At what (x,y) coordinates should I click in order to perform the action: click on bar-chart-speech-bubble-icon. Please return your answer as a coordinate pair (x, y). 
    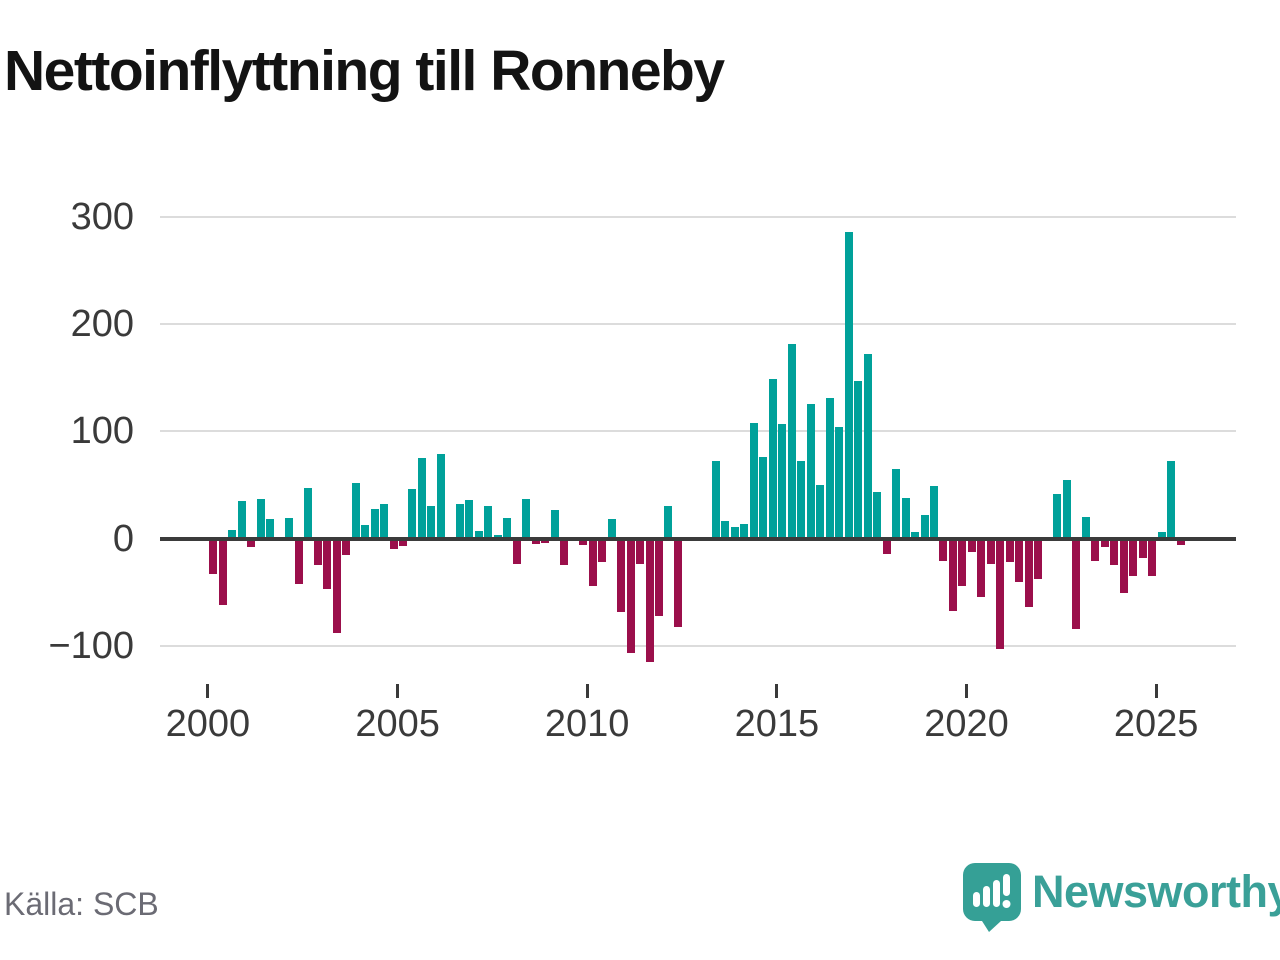
    Looking at the image, I should click on (992, 897).